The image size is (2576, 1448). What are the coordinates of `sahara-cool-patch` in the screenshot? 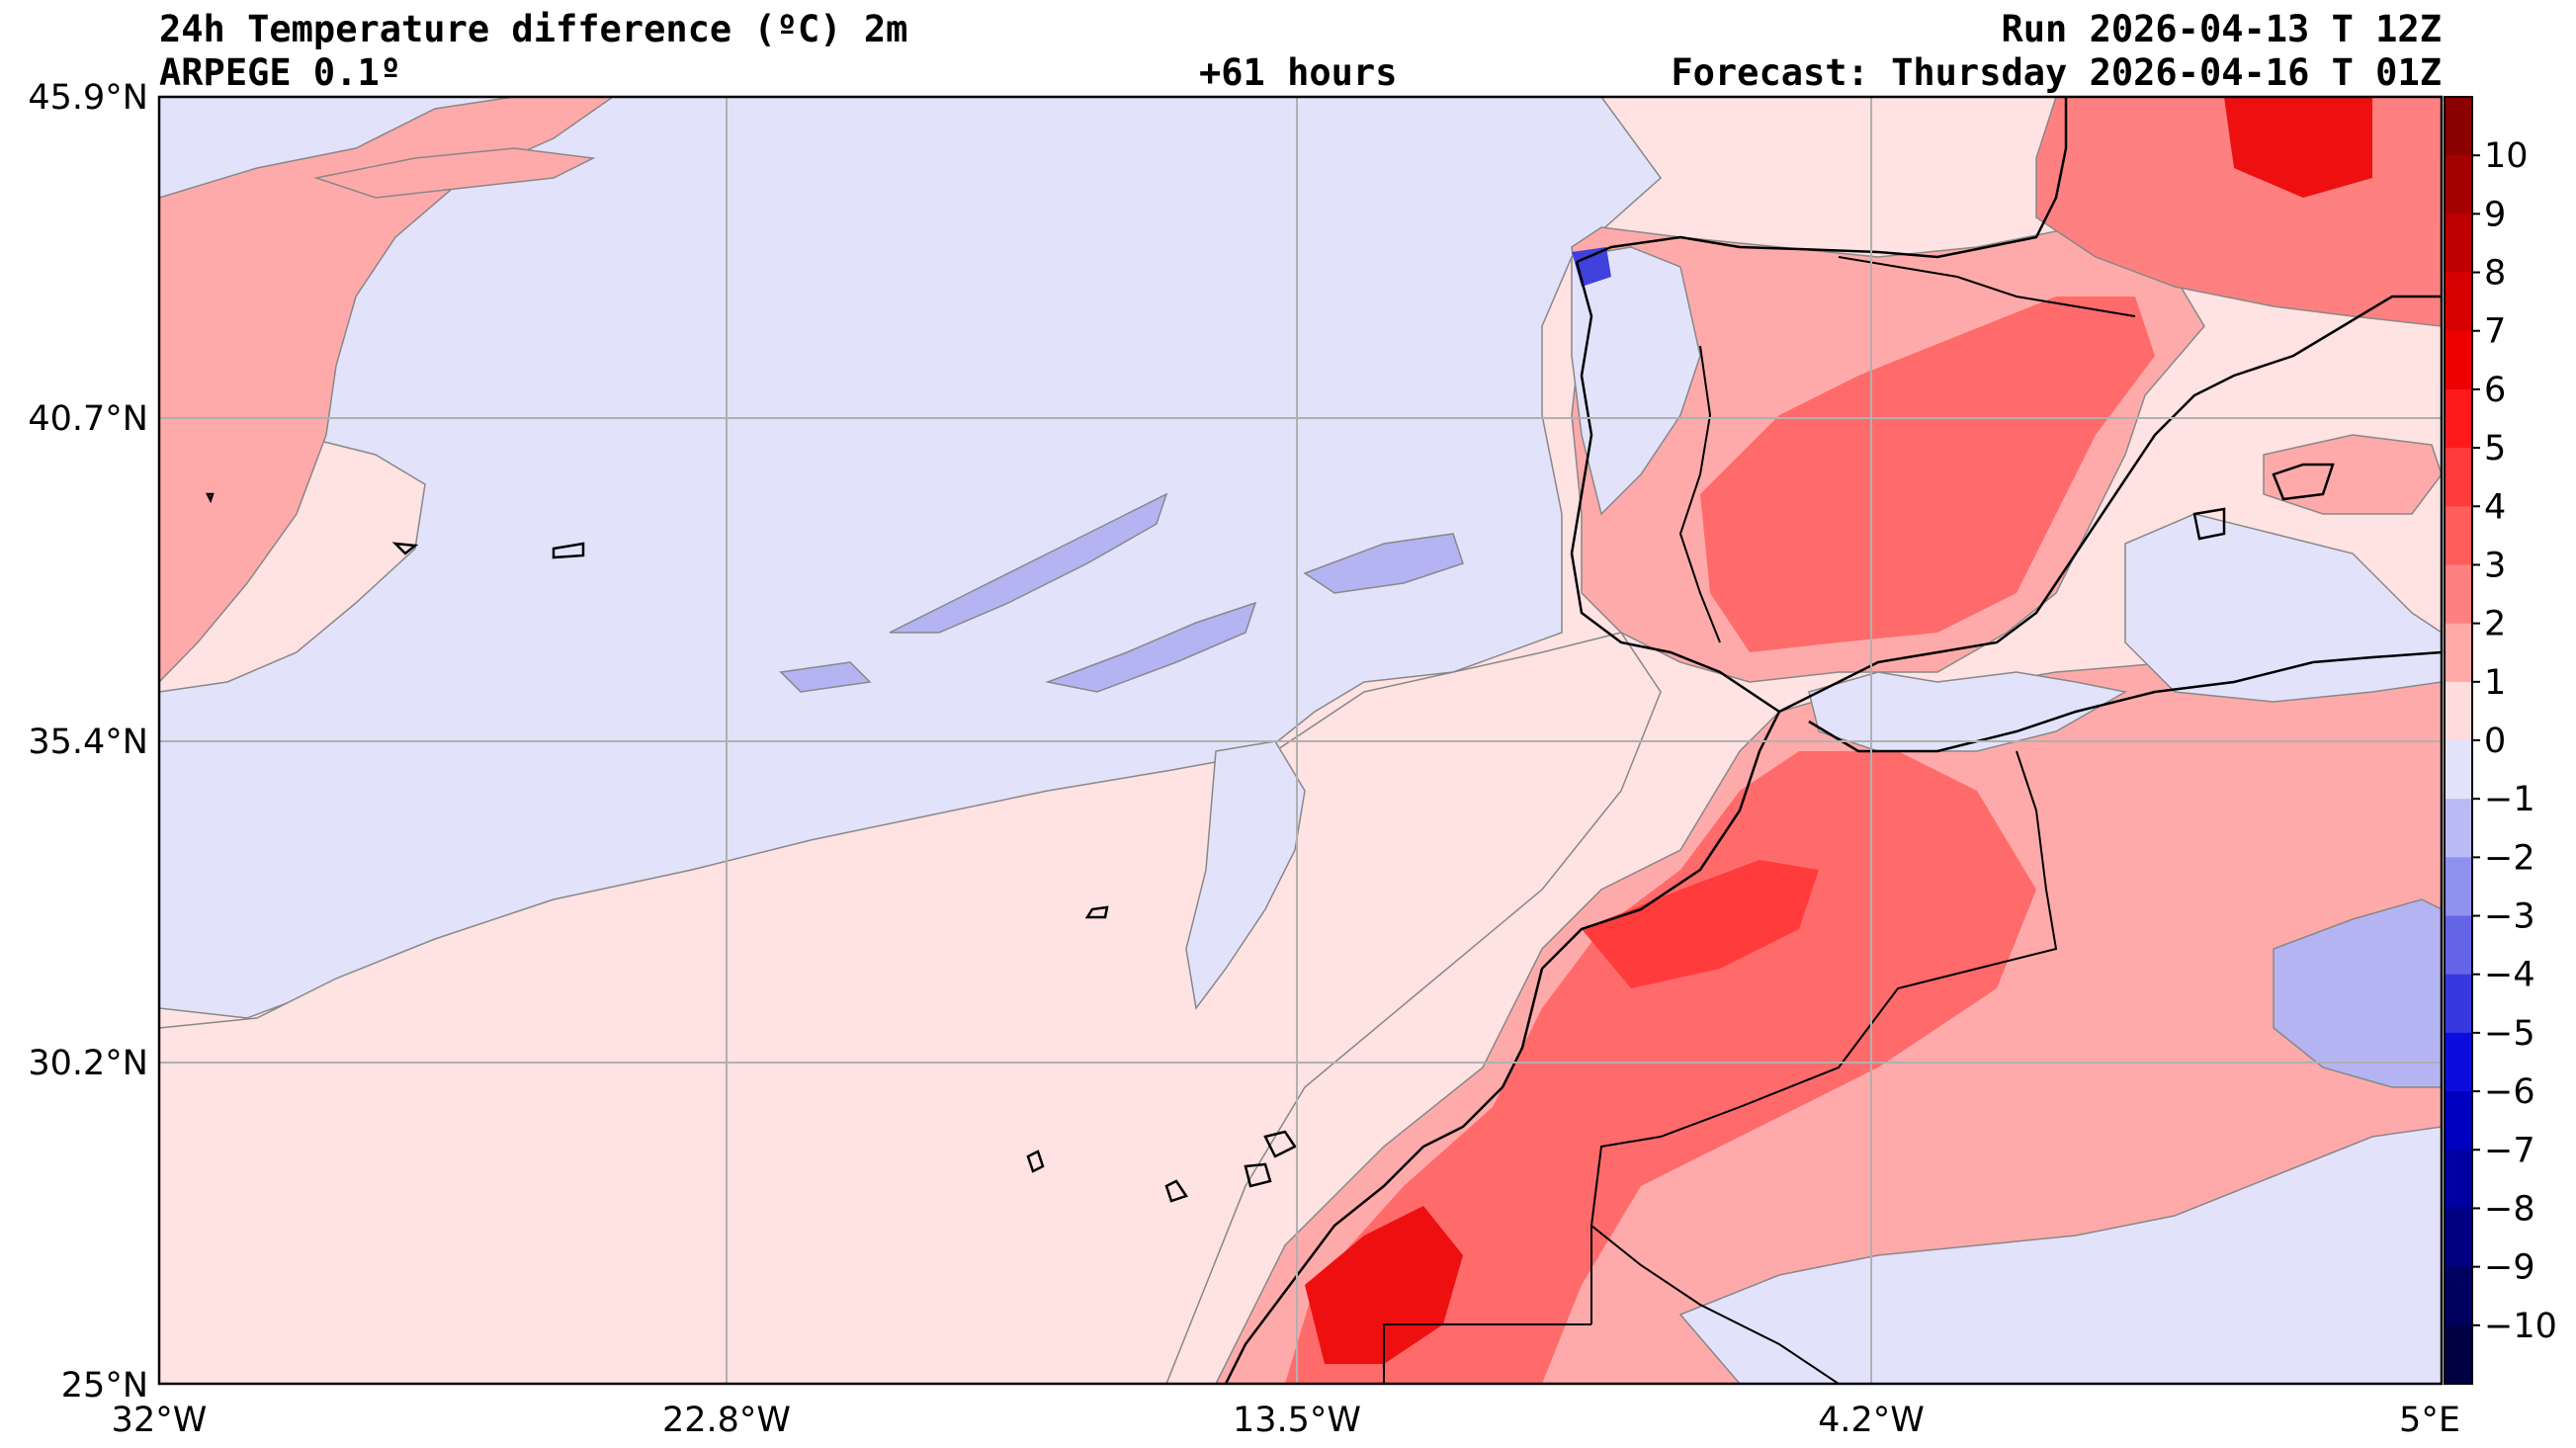 It's located at (2357, 993).